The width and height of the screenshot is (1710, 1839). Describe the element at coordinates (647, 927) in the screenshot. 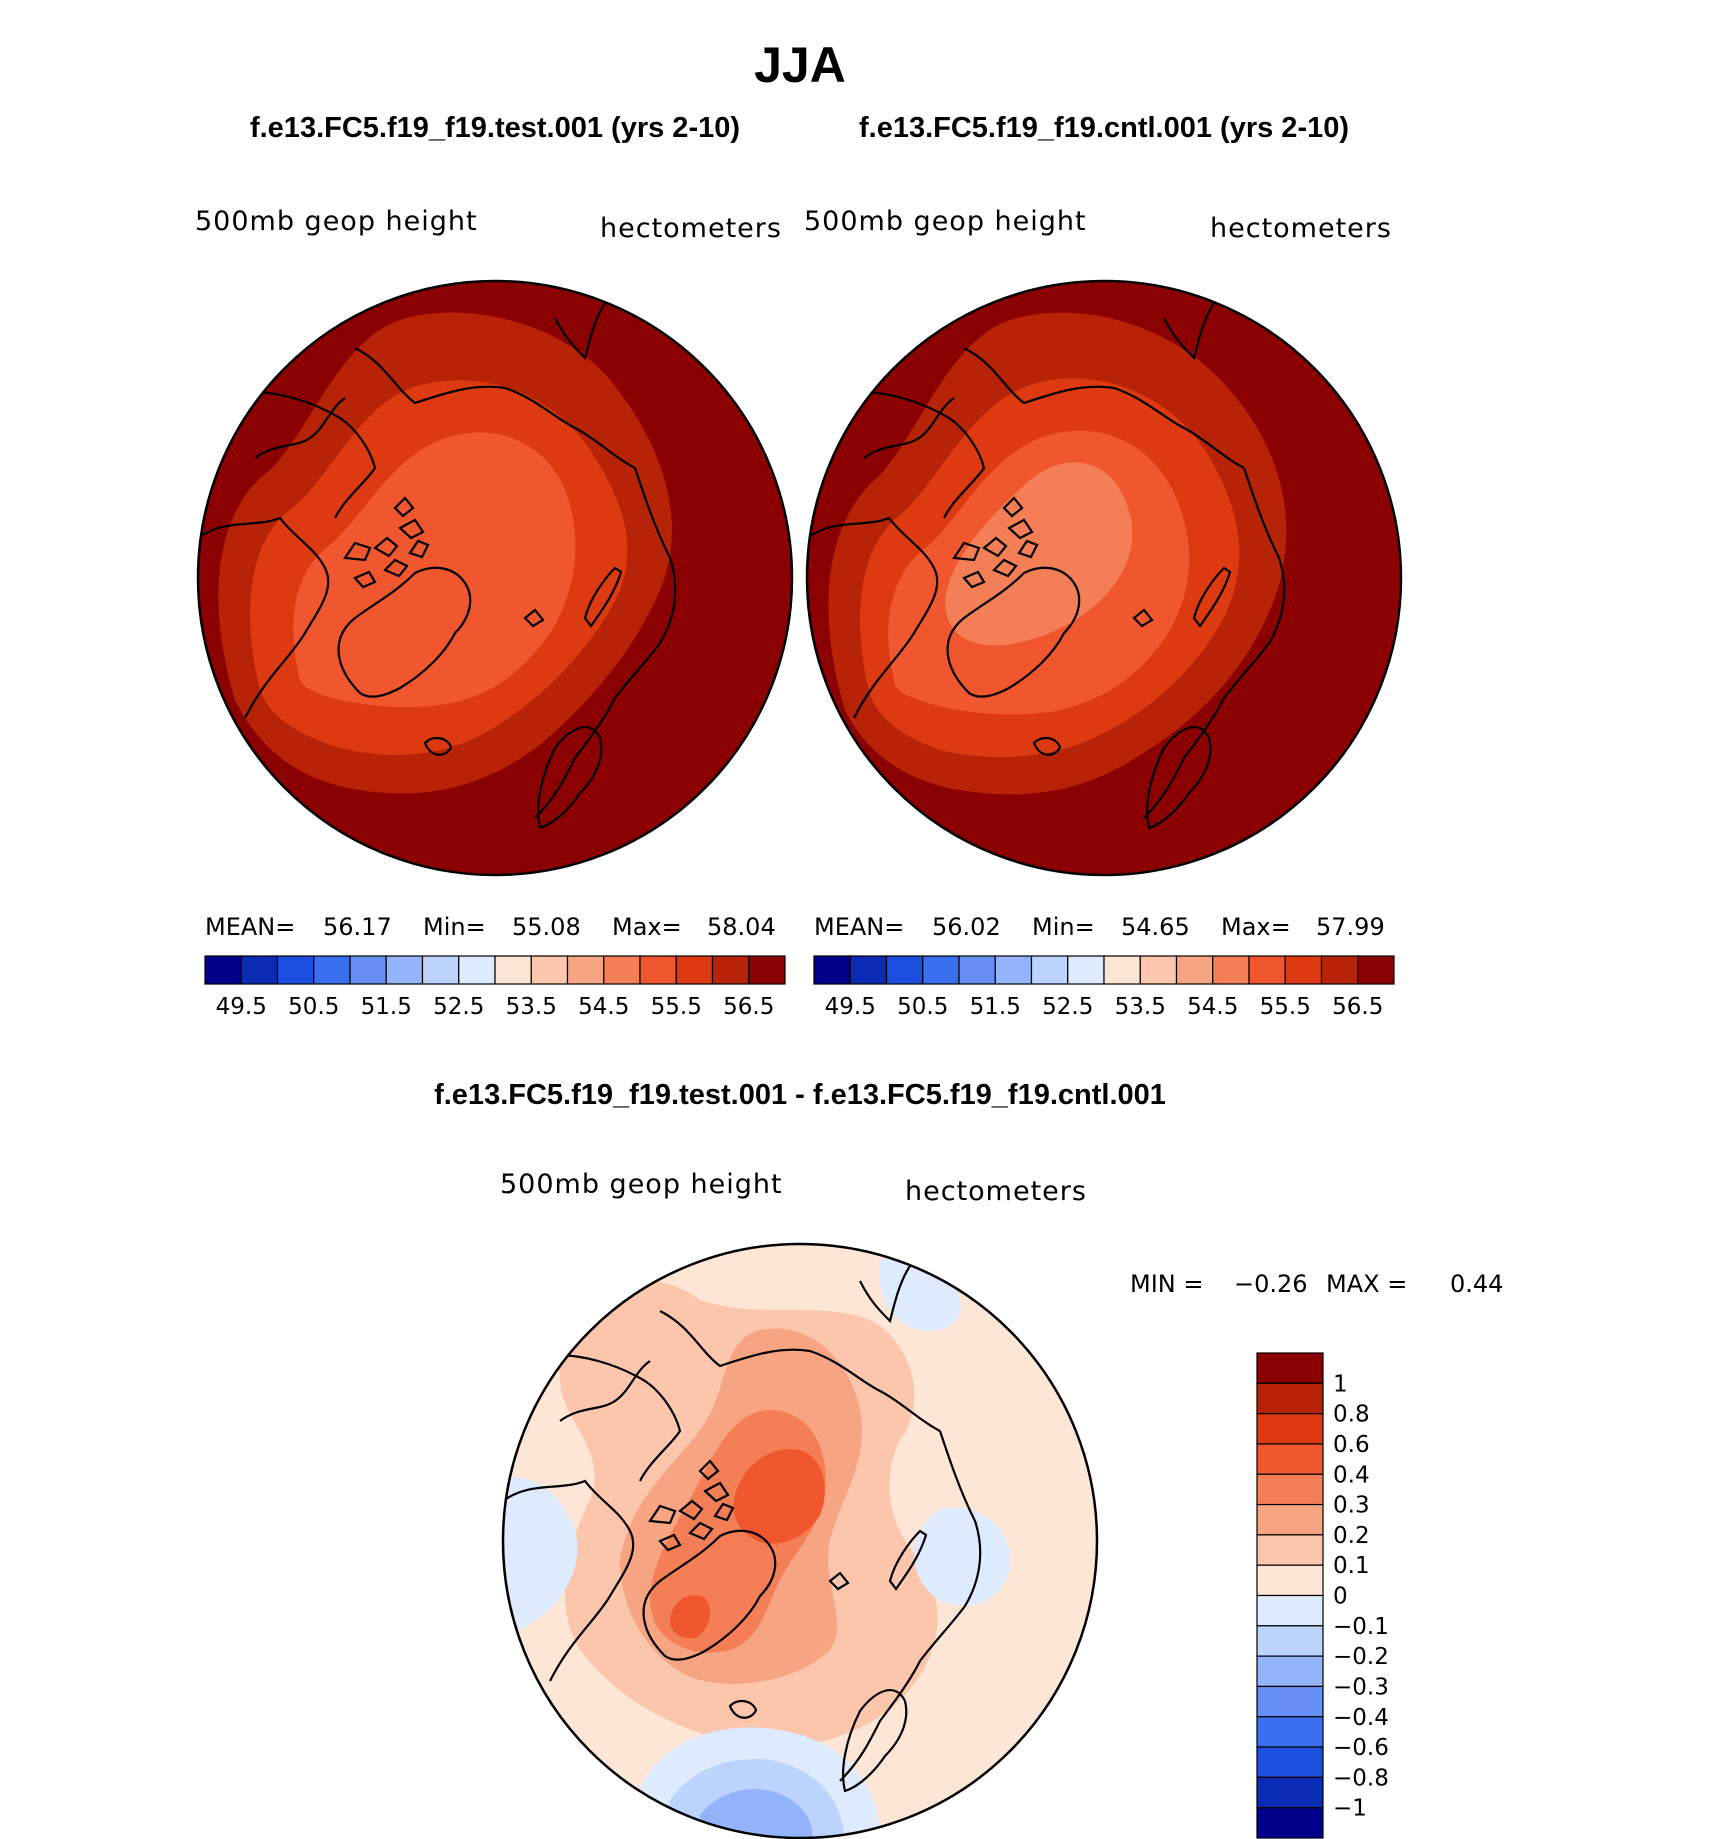

I see `max-label-test: Max=` at that location.